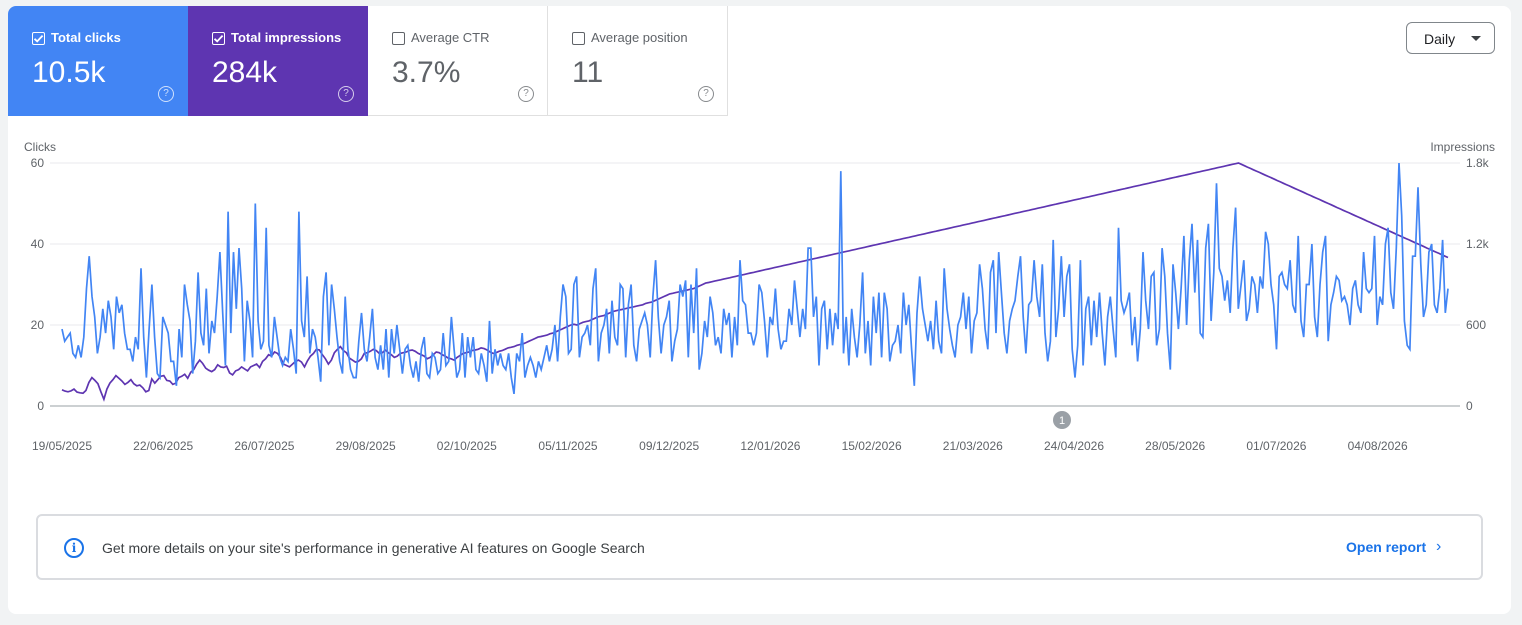 The image size is (1522, 625). Describe the element at coordinates (426, 72) in the screenshot. I see `metric-value: 3.7%` at that location.